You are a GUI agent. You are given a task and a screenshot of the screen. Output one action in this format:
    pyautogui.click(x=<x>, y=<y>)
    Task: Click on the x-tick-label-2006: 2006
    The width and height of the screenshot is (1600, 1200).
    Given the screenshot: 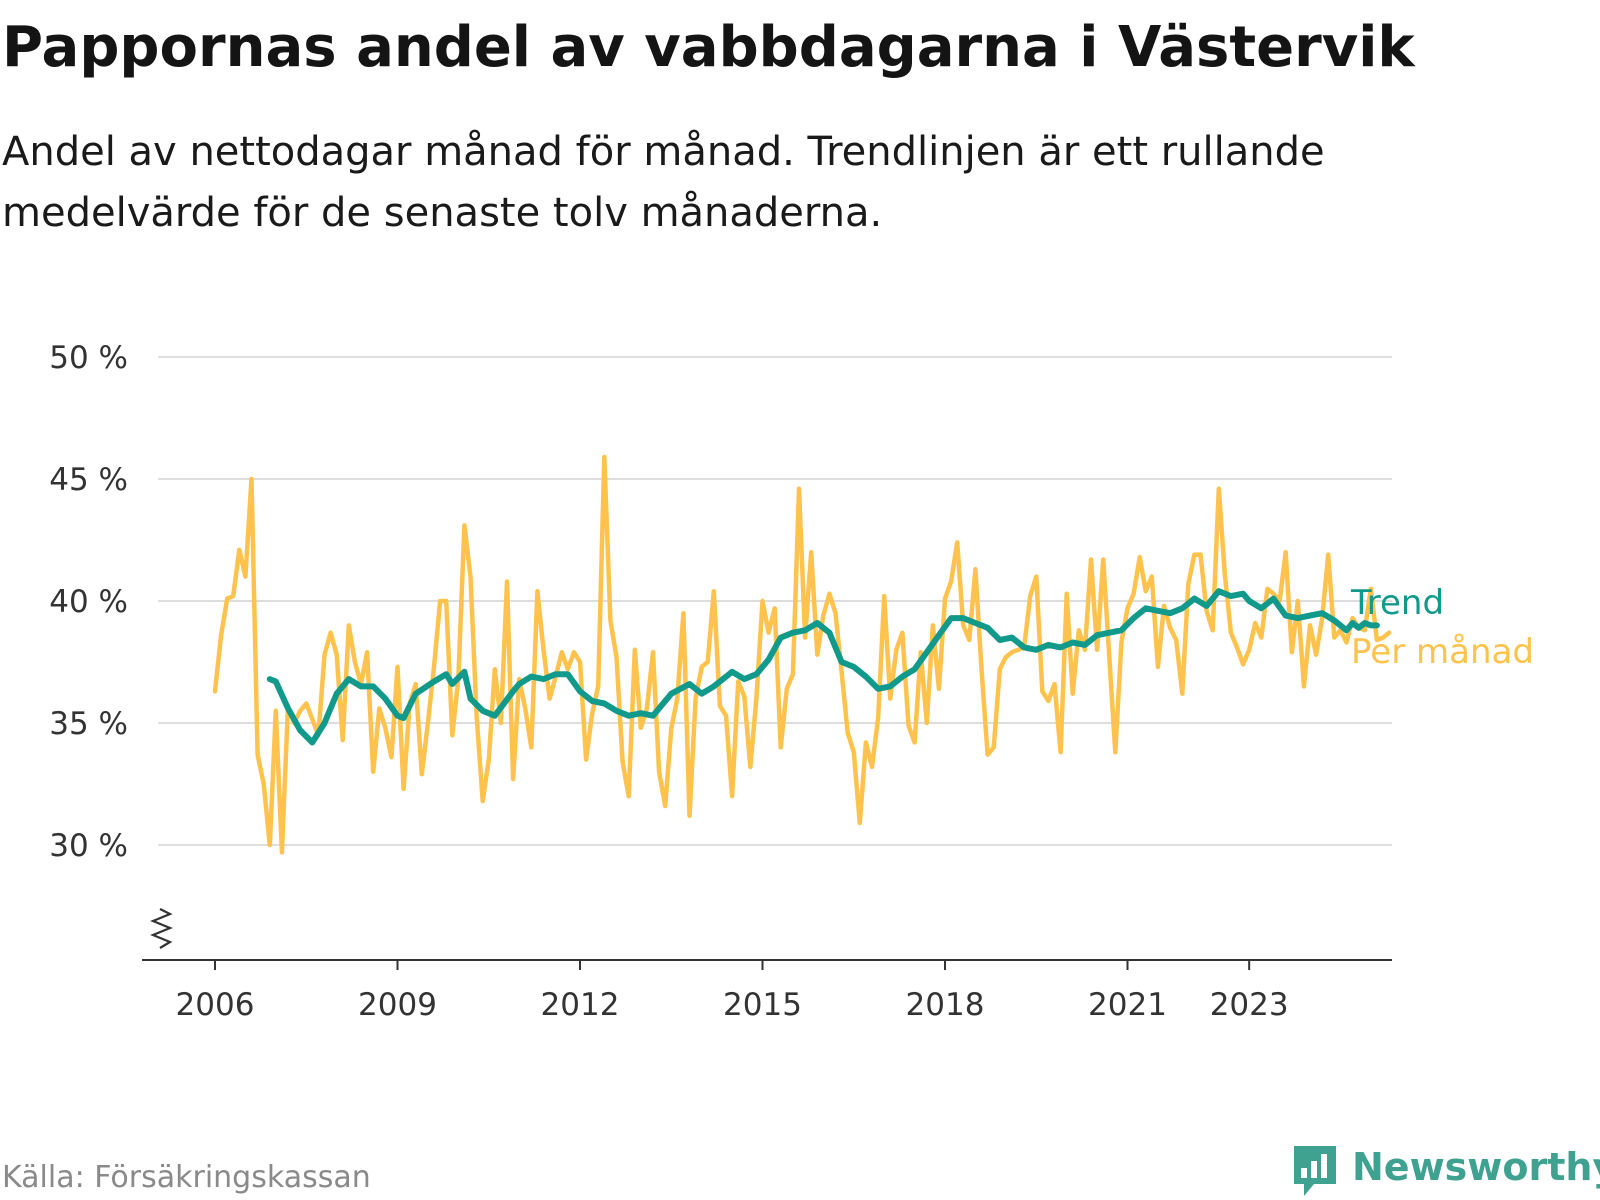 What is the action you would take?
    pyautogui.click(x=215, y=1005)
    